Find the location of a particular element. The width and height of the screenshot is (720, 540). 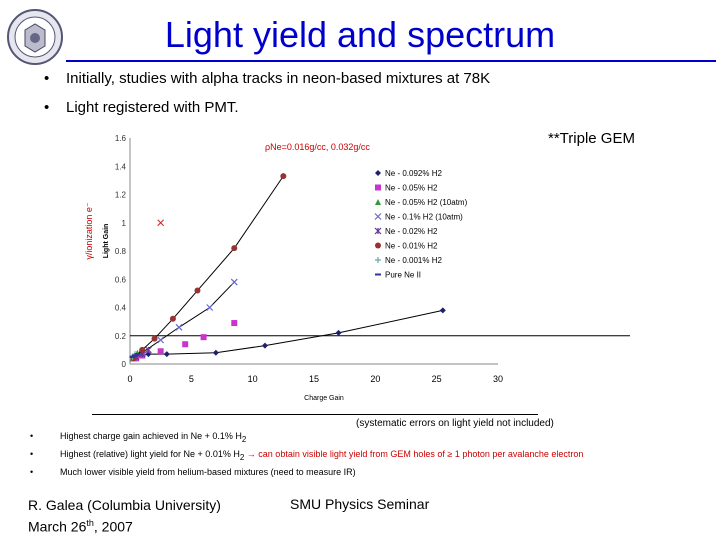

university-seal-logo is located at coordinates (35, 37).